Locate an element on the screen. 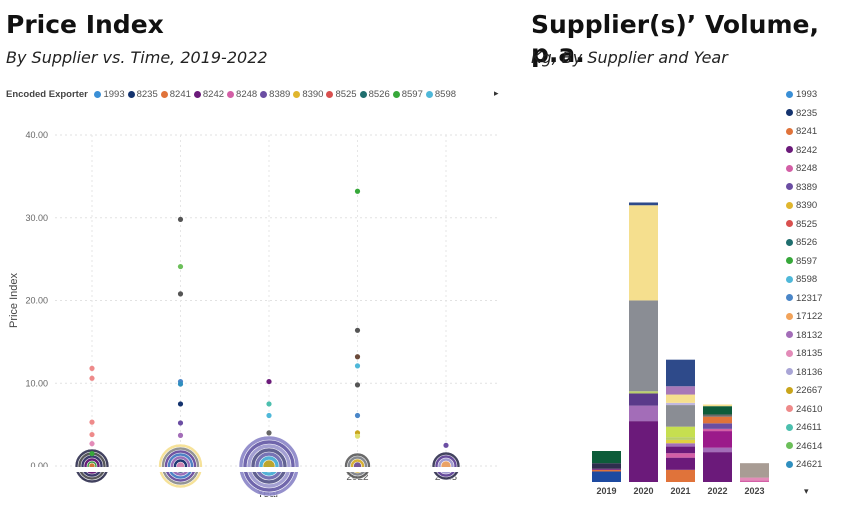 The width and height of the screenshot is (860, 511). stacked-bar-2019 is located at coordinates (606, 466).